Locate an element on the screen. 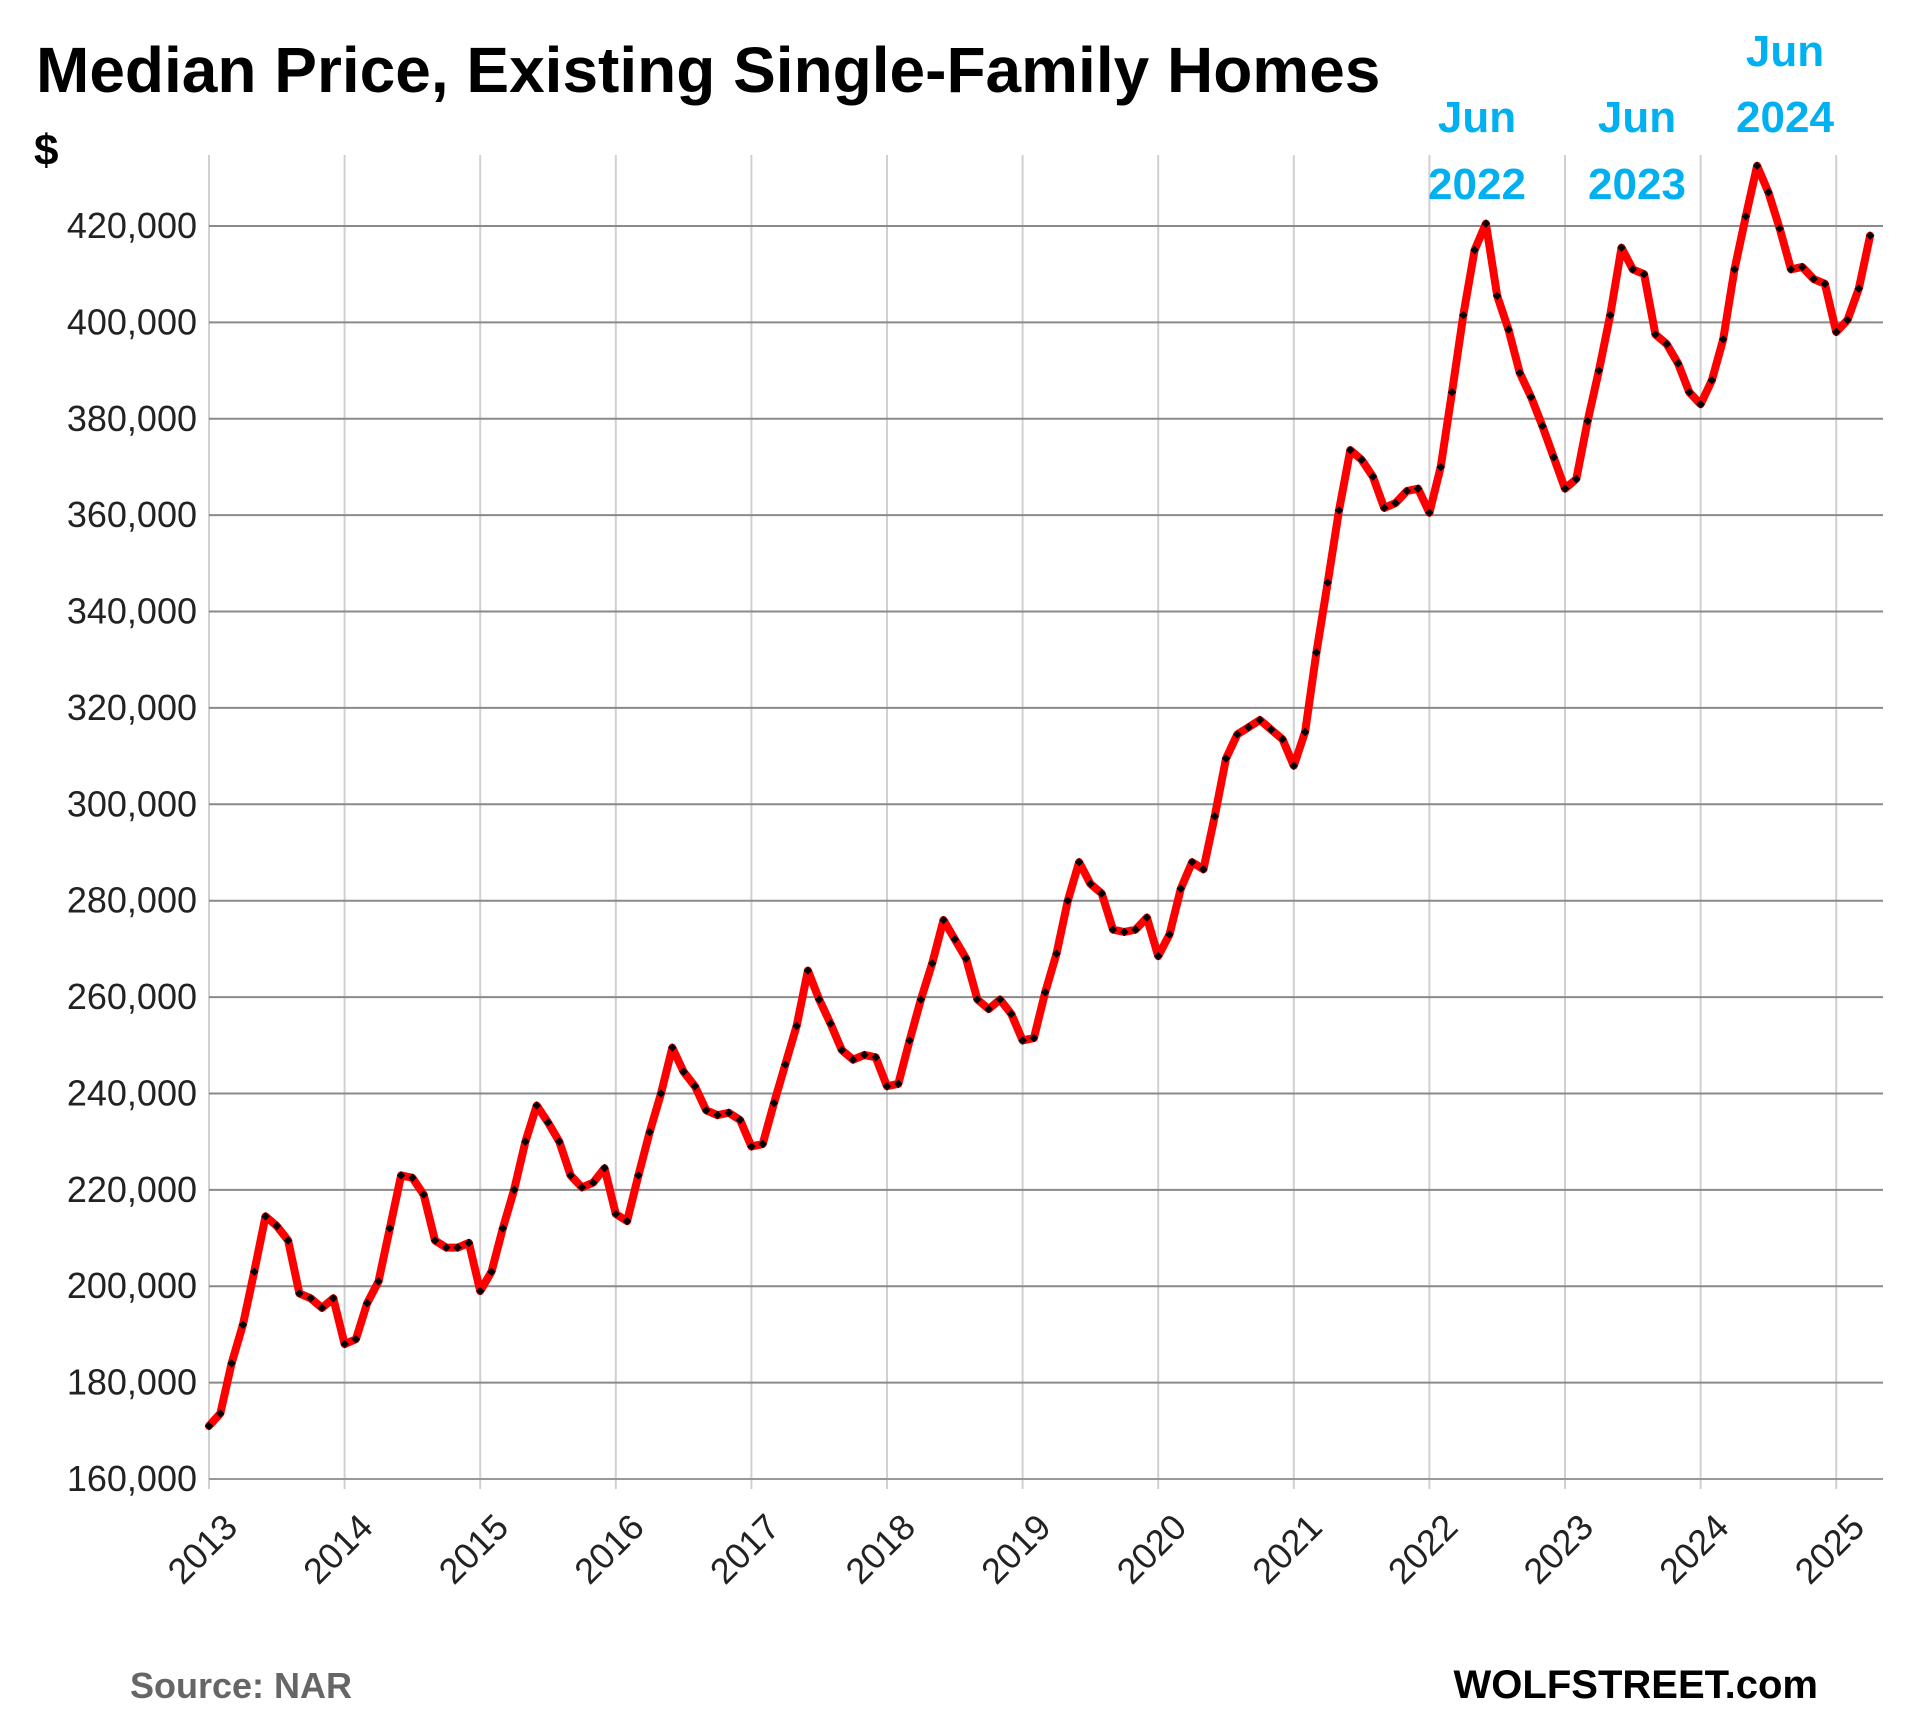  annotation-year-2024: 2024 is located at coordinates (1785, 117).